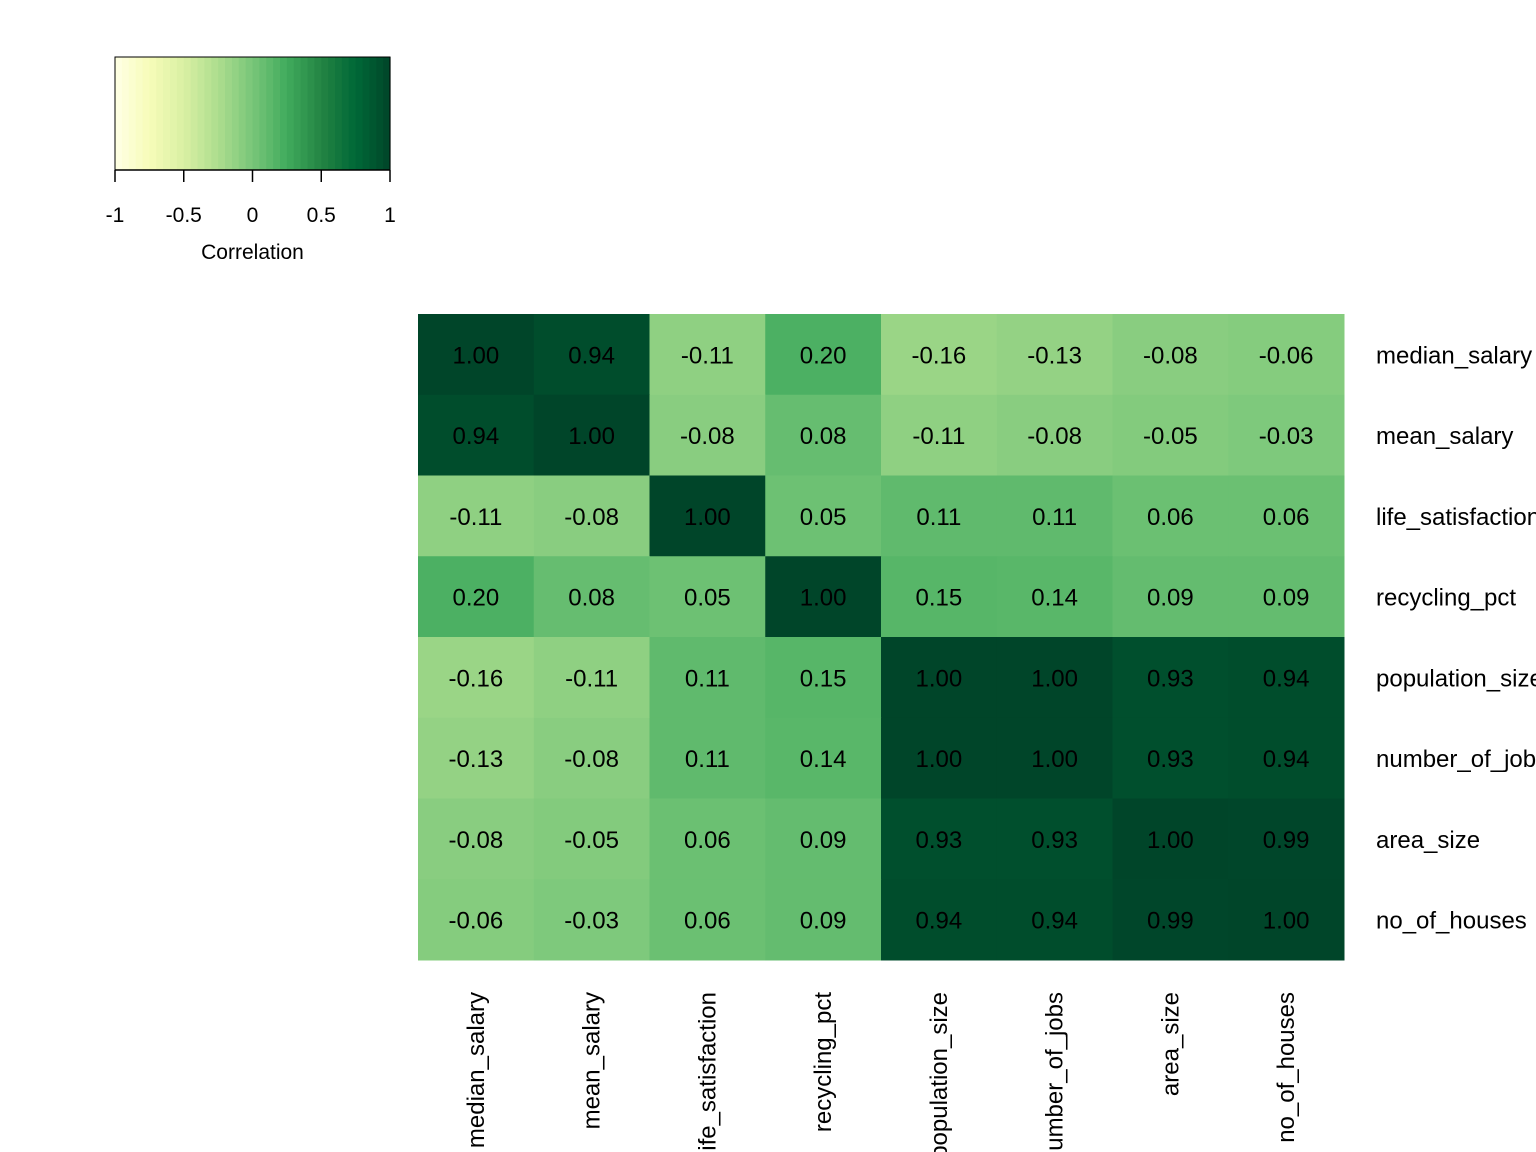  Describe the element at coordinates (707, 920) in the screenshot. I see `heatmap-cell-r7-c2` at that location.